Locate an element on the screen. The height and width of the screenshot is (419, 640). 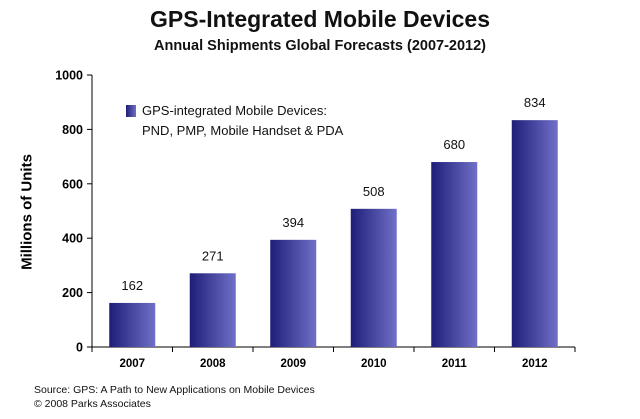
y-tick-label: 800 is located at coordinates (72, 130).